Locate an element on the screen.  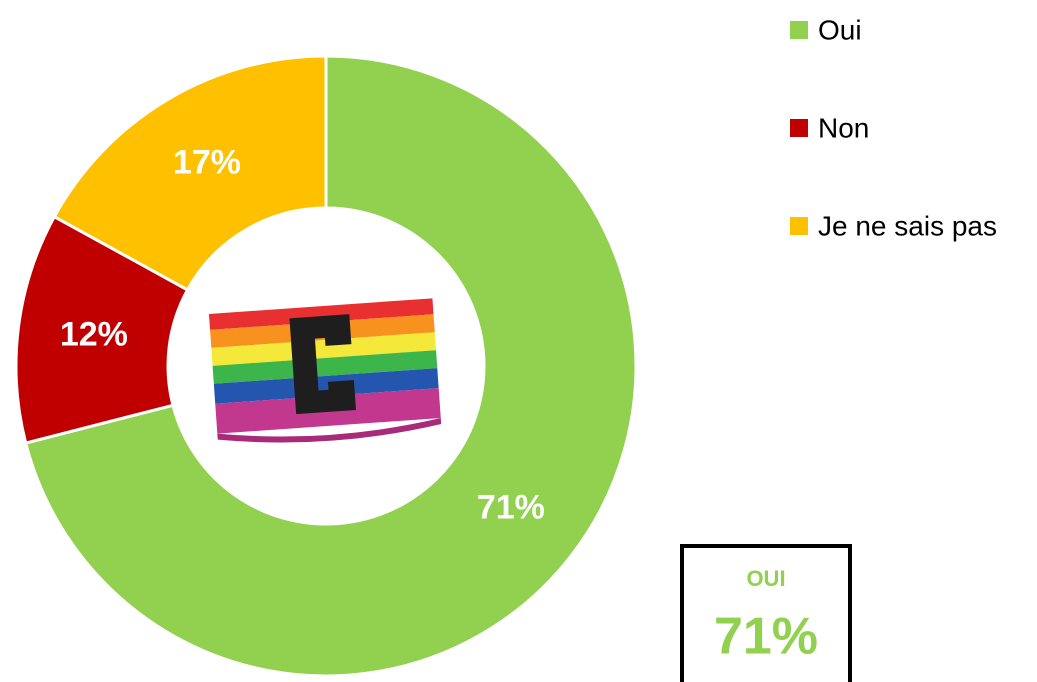
legend-label: Non is located at coordinates (843, 127).